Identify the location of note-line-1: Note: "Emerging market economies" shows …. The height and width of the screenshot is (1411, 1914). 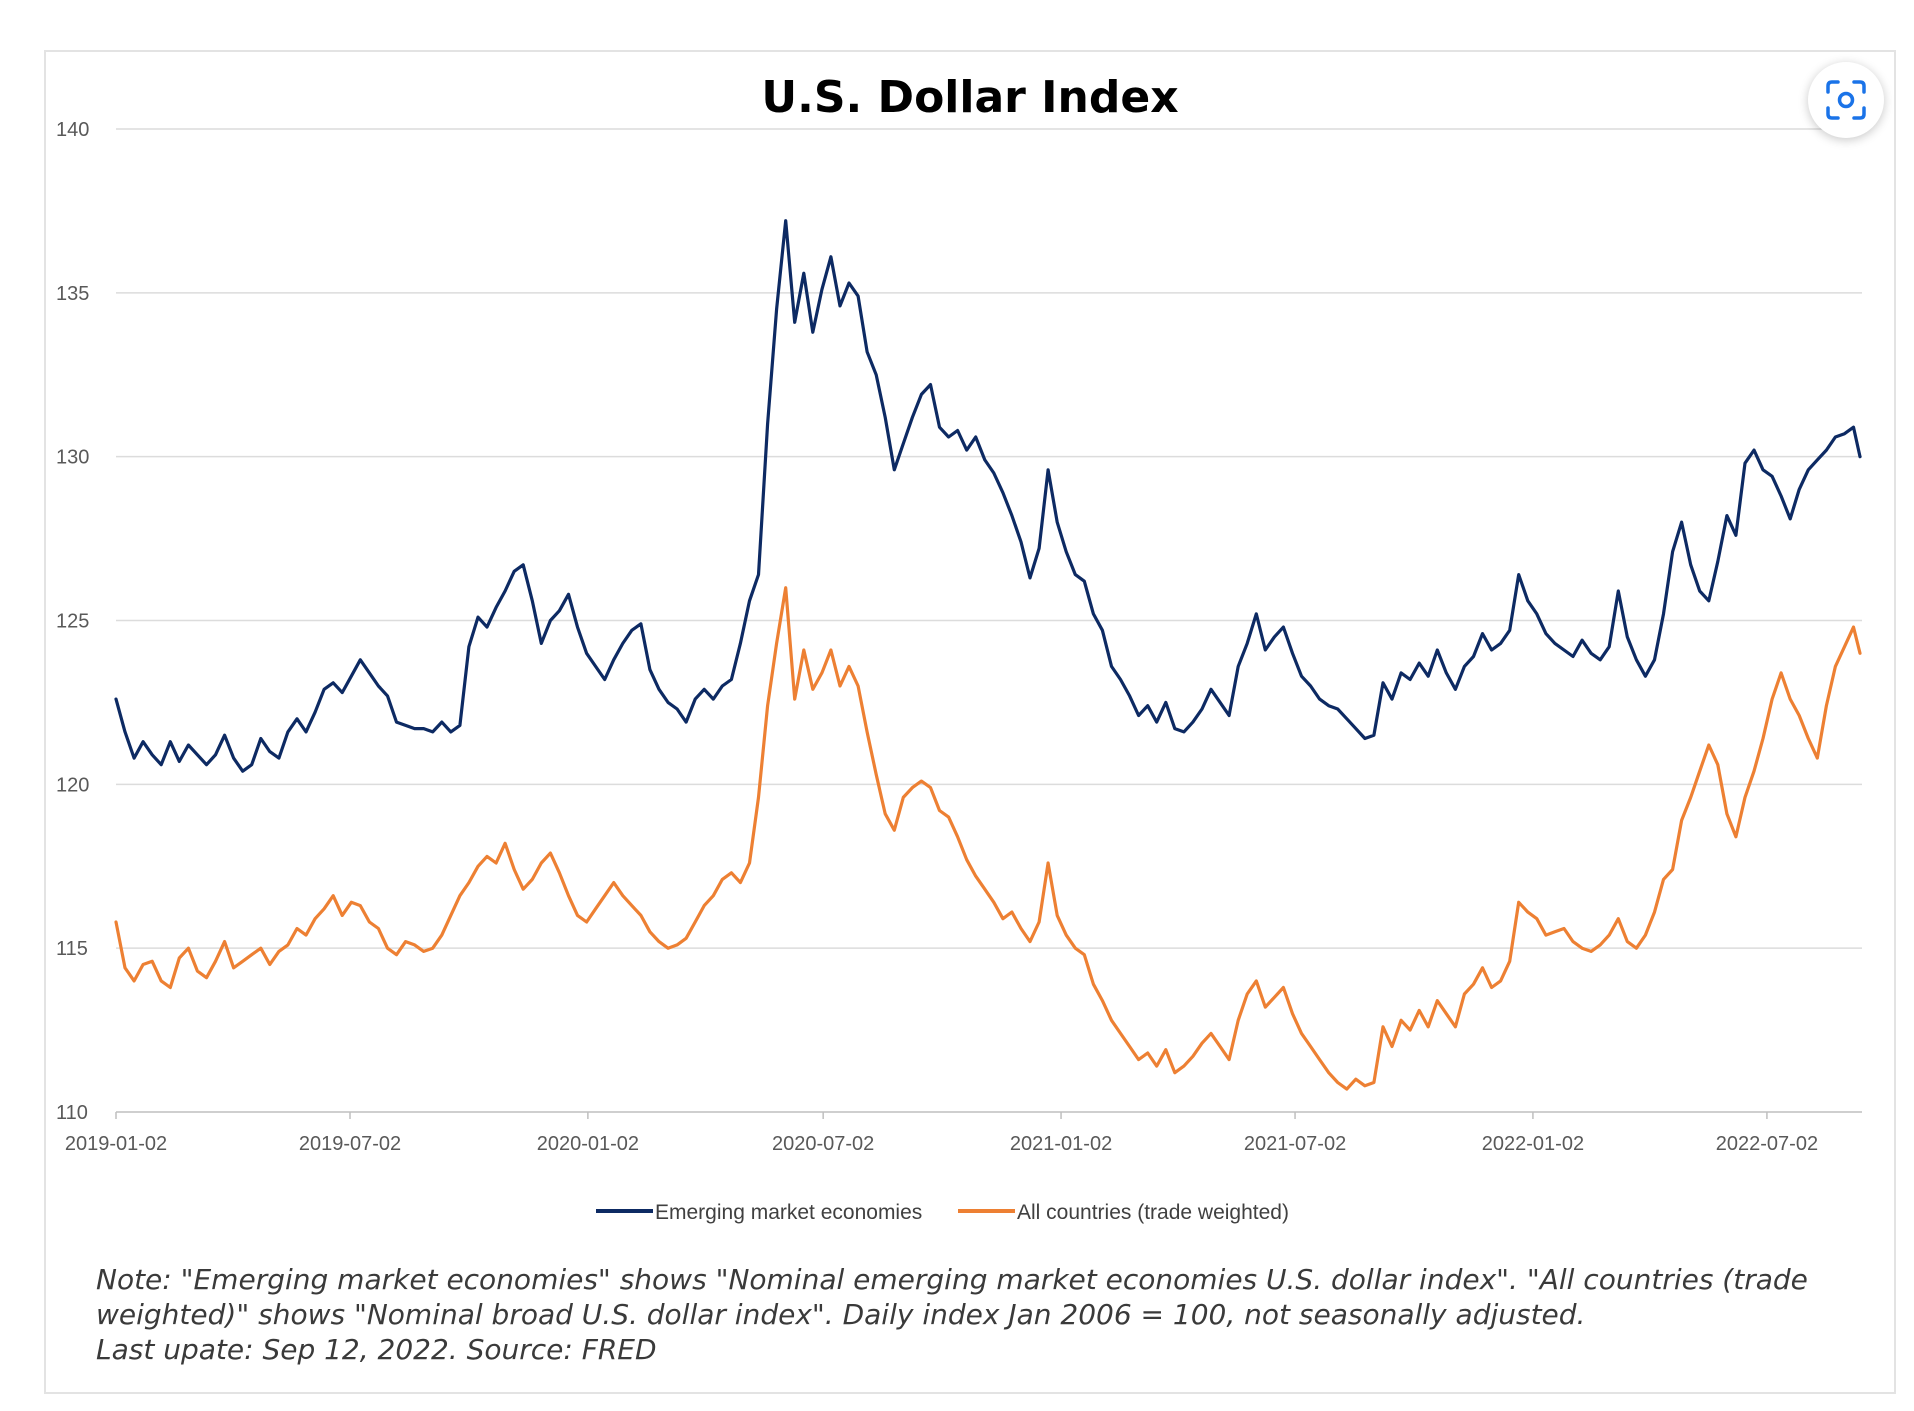
(952, 1279).